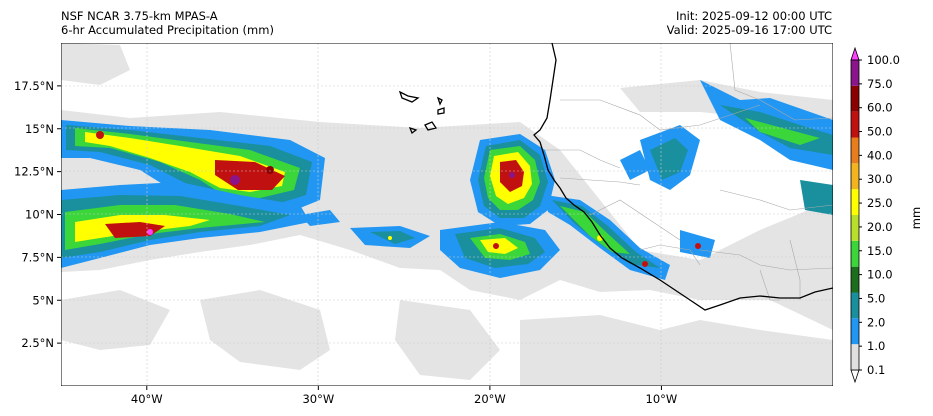  I want to click on precip-inland-africa, so click(726, 169).